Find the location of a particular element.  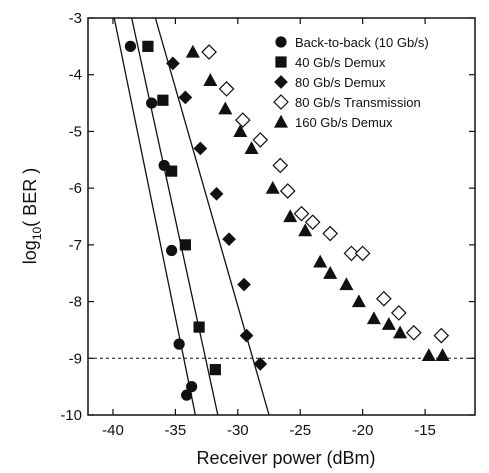

x-tick-label: -20 is located at coordinates (363, 430).